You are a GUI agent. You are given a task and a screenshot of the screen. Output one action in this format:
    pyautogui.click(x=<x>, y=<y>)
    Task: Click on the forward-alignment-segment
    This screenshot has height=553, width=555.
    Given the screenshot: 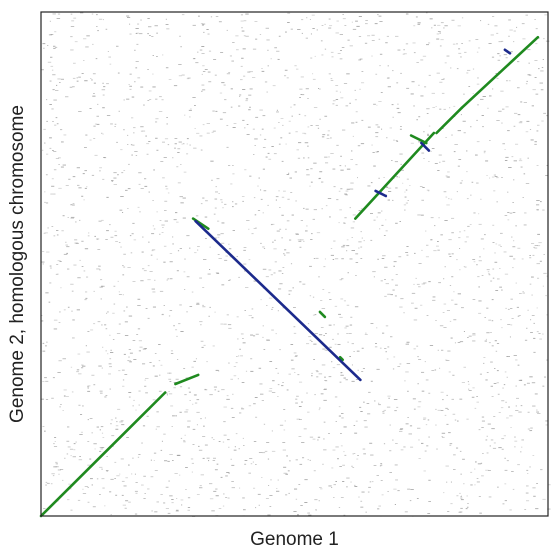 What is the action you would take?
    pyautogui.click(x=449, y=120)
    